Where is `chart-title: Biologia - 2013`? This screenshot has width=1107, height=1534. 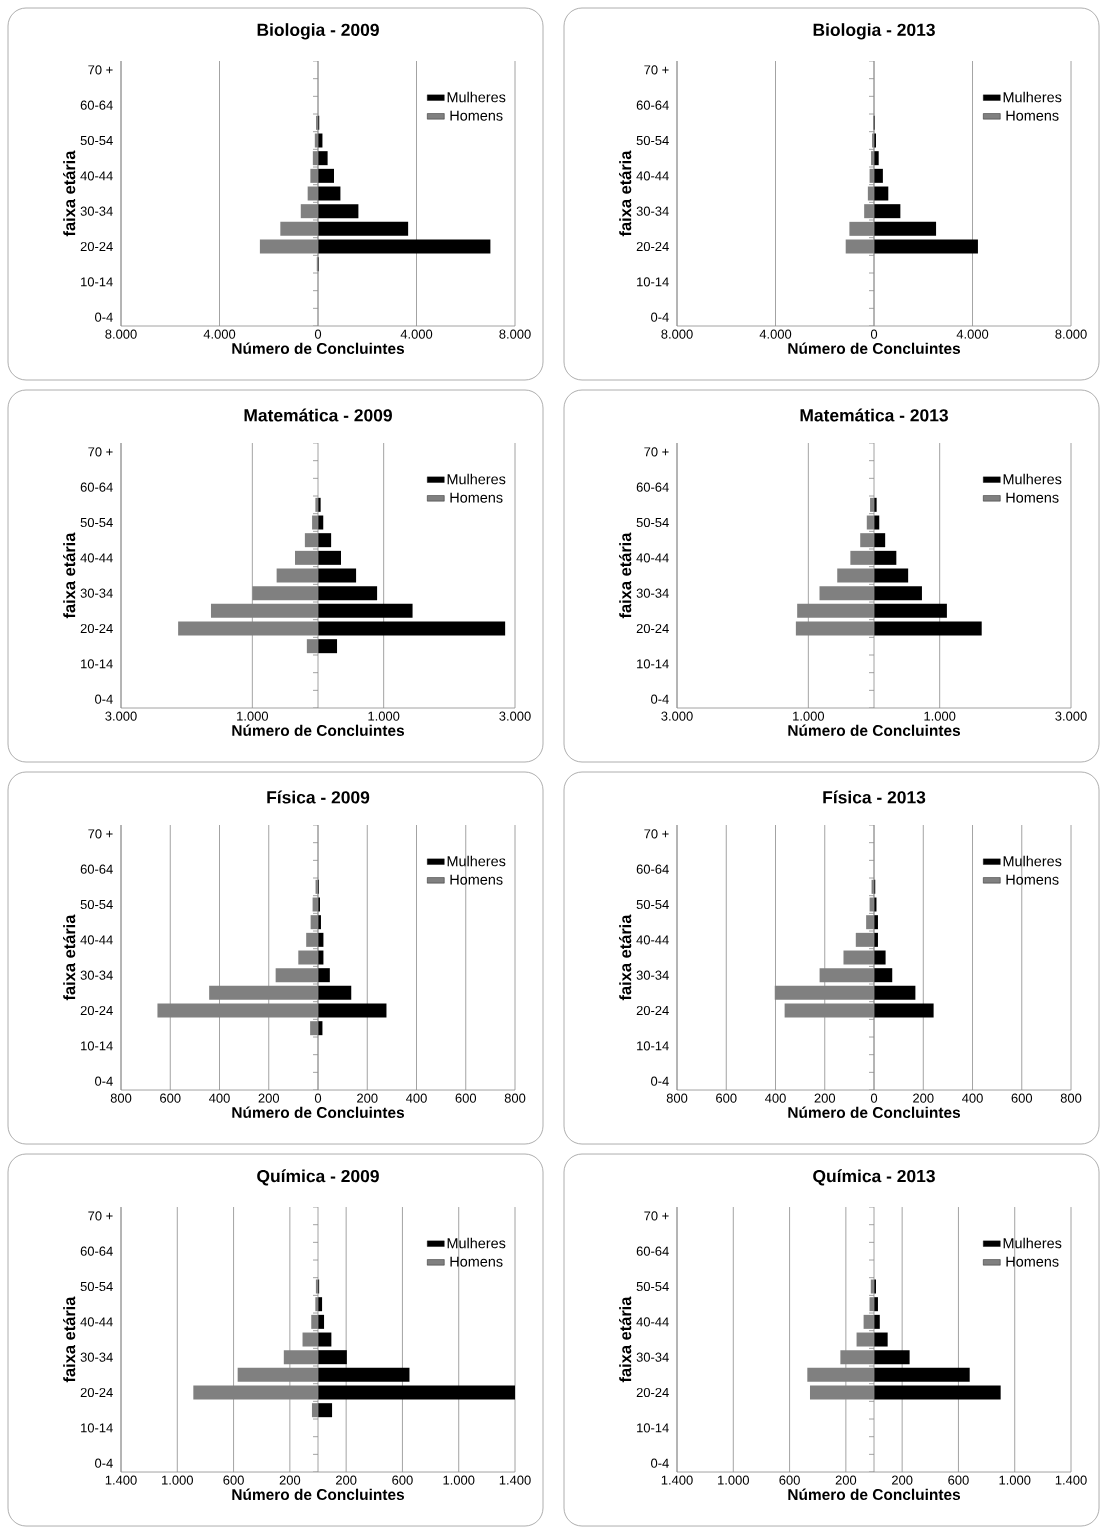 chart-title: Biologia - 2013 is located at coordinates (874, 31).